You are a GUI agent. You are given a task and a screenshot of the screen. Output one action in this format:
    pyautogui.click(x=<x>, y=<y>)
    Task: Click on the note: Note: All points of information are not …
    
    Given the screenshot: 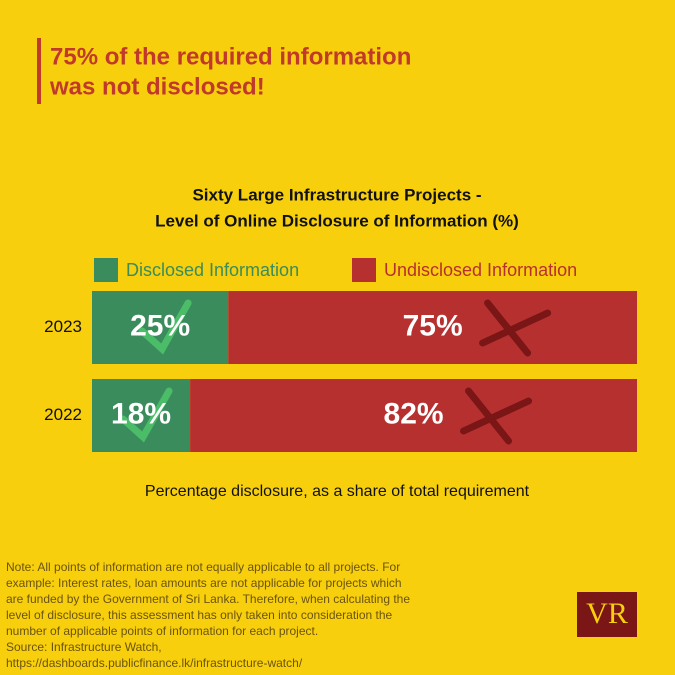 What is the action you would take?
    pyautogui.click(x=208, y=615)
    